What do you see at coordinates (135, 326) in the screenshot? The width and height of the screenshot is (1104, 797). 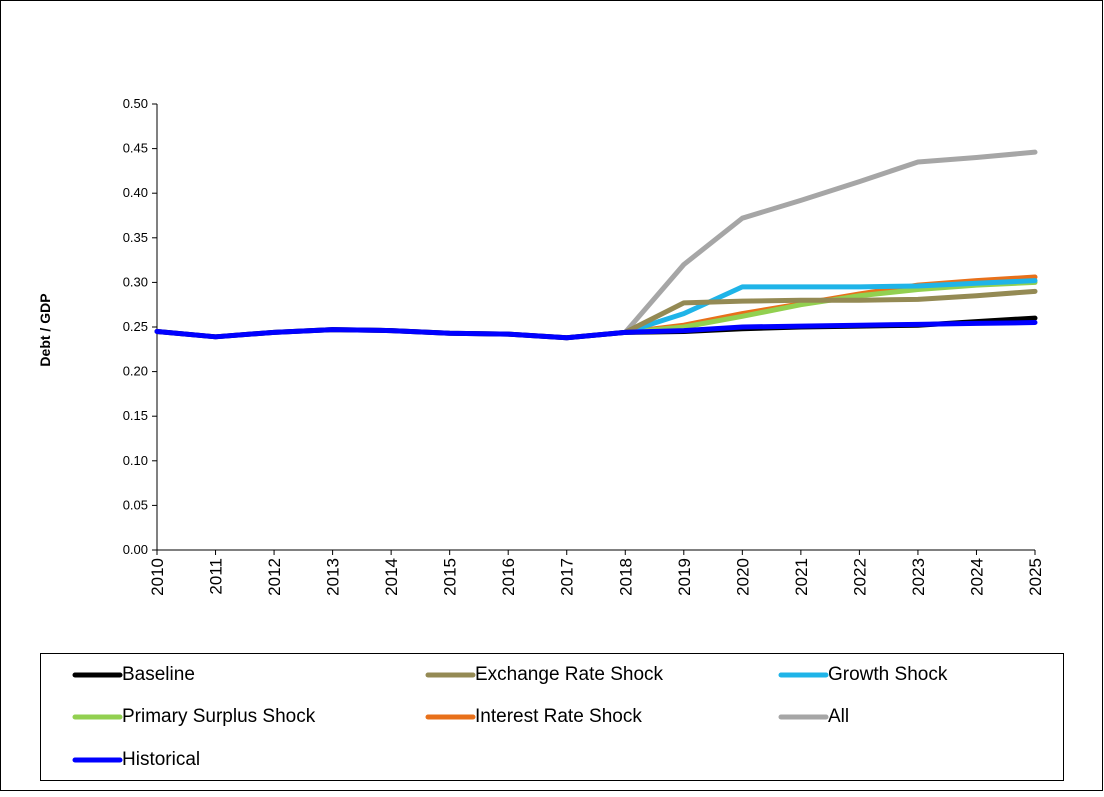 I see `y-tick-label: 0.25` at bounding box center [135, 326].